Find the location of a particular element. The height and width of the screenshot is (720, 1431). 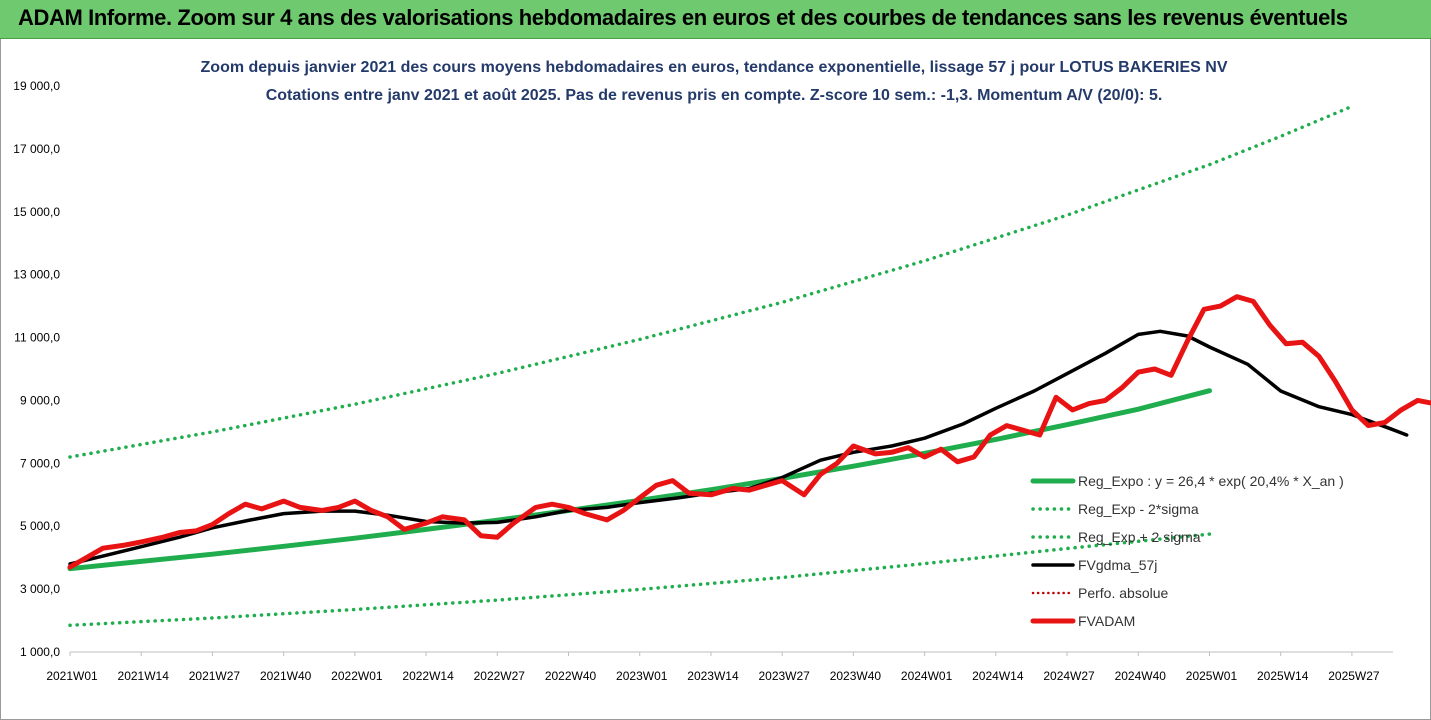

legend-entry-label: FVgdma_57j is located at coordinates (1117, 565).